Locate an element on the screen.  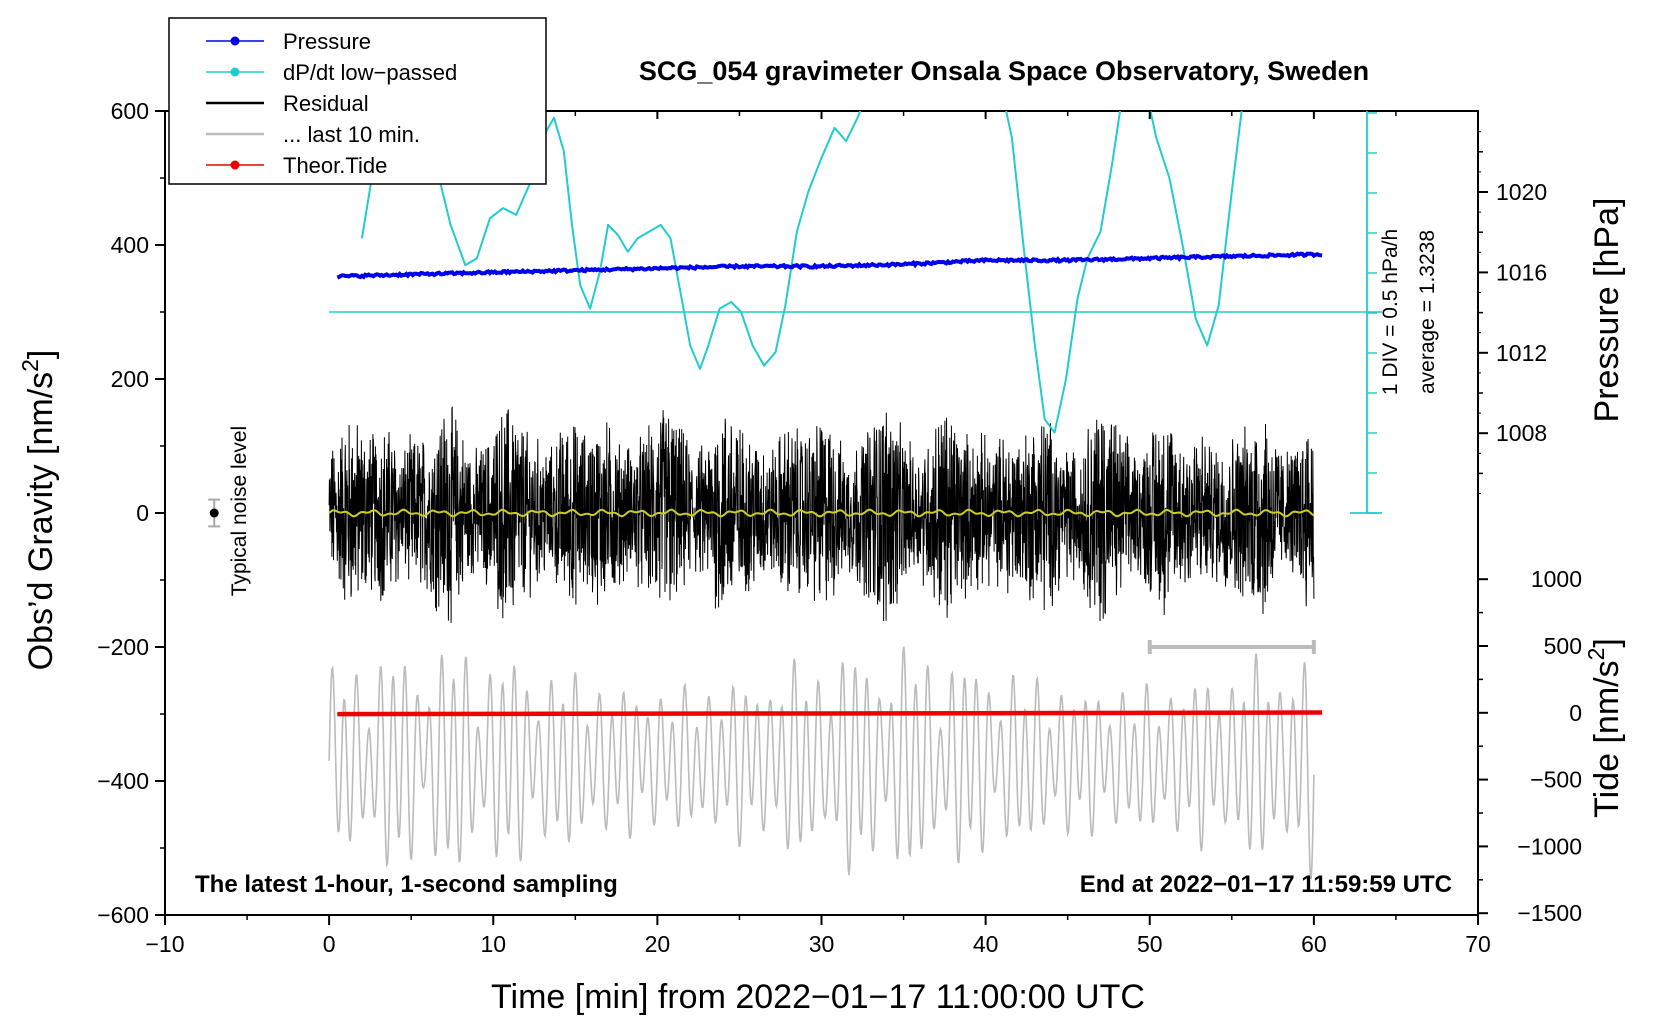
y-axis-left-label-end: ] is located at coordinates (41, 354).